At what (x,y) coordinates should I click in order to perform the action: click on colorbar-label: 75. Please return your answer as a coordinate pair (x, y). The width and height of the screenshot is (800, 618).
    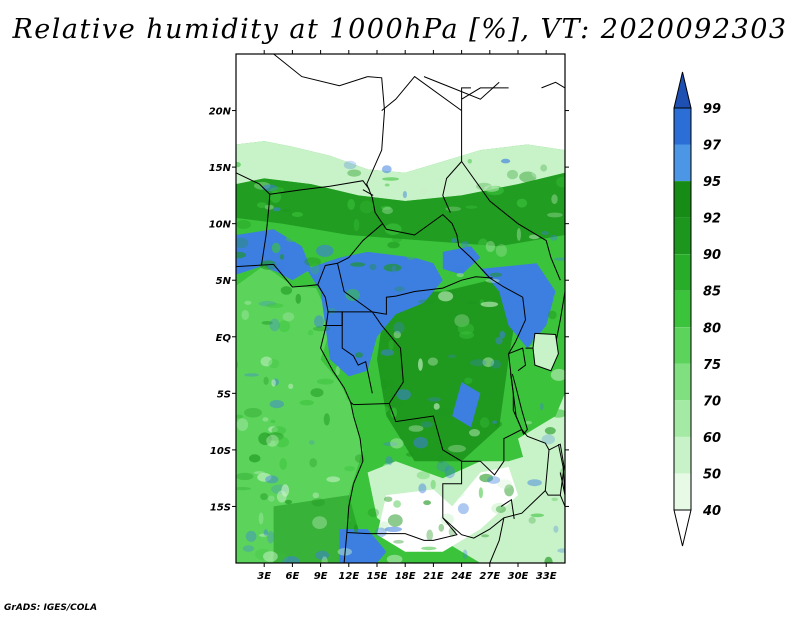
    Looking at the image, I should click on (712, 365).